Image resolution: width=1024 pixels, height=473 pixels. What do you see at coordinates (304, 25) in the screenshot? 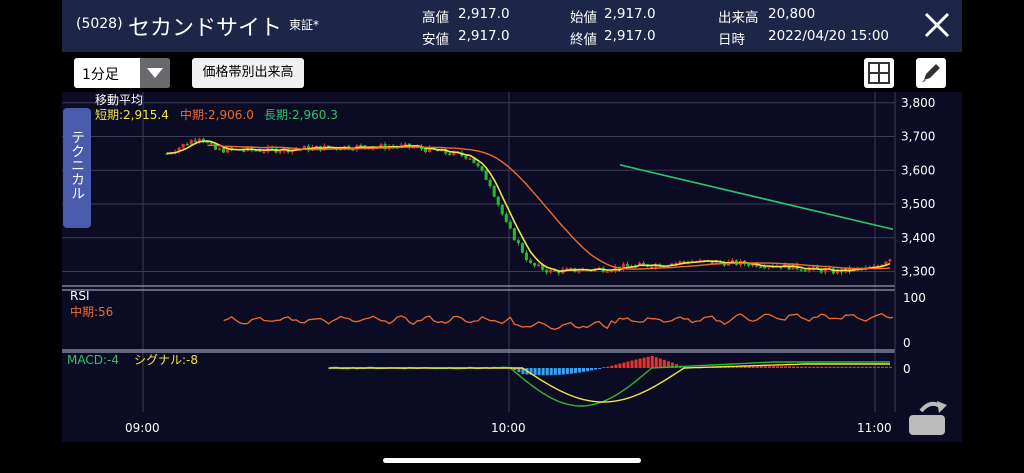
I see `exchange-label: 東証*` at bounding box center [304, 25].